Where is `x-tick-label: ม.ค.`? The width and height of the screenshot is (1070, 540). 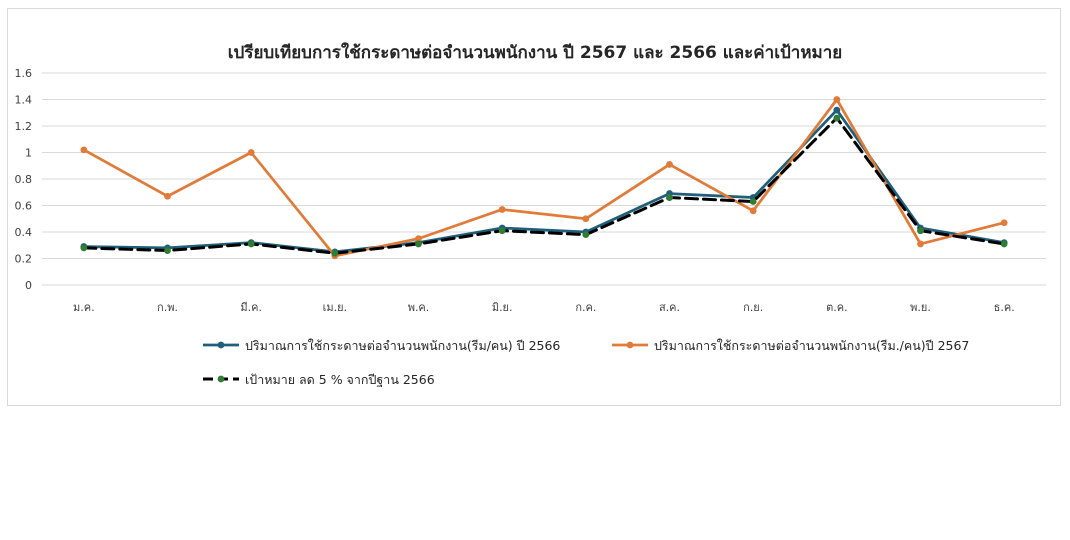 x-tick-label: ม.ค. is located at coordinates (84, 307).